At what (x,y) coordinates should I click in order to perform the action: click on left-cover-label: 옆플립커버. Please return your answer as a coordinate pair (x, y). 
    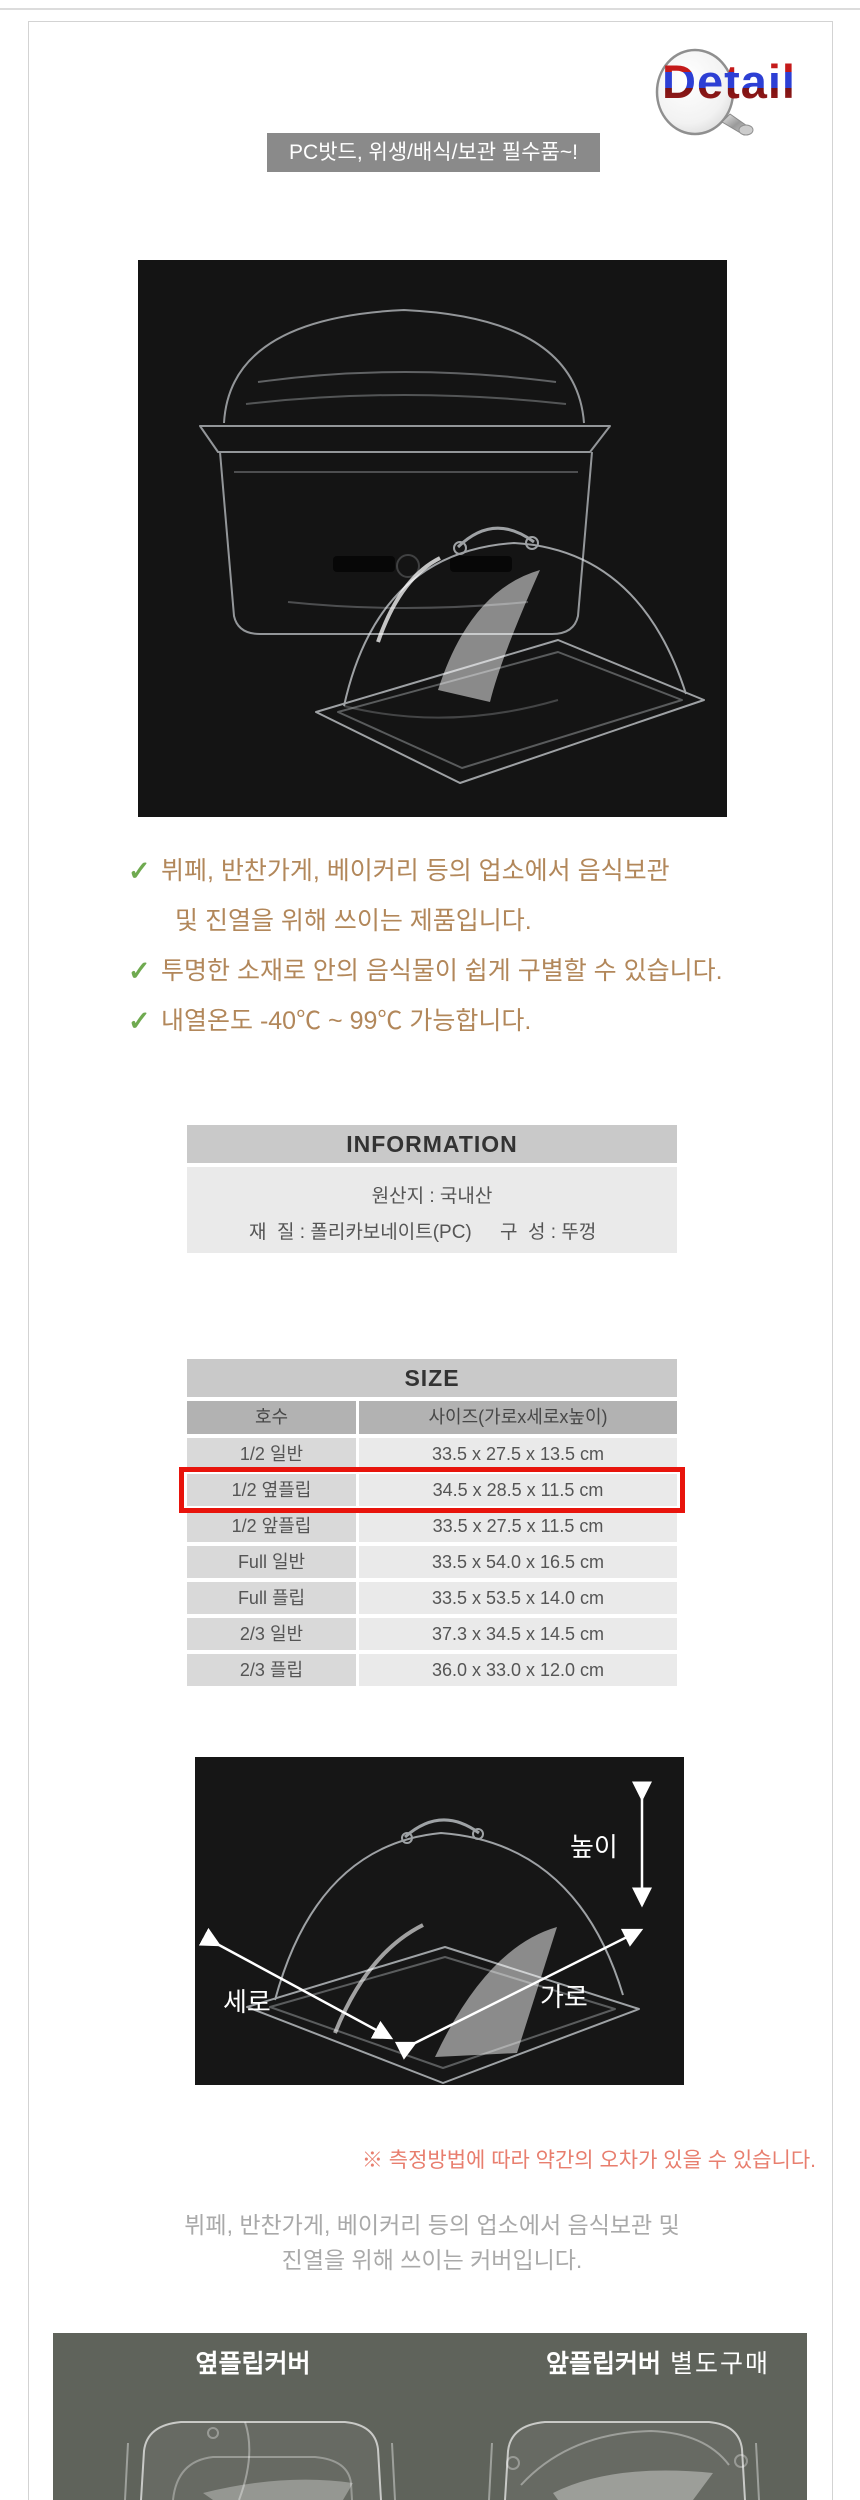
    Looking at the image, I should click on (253, 2364).